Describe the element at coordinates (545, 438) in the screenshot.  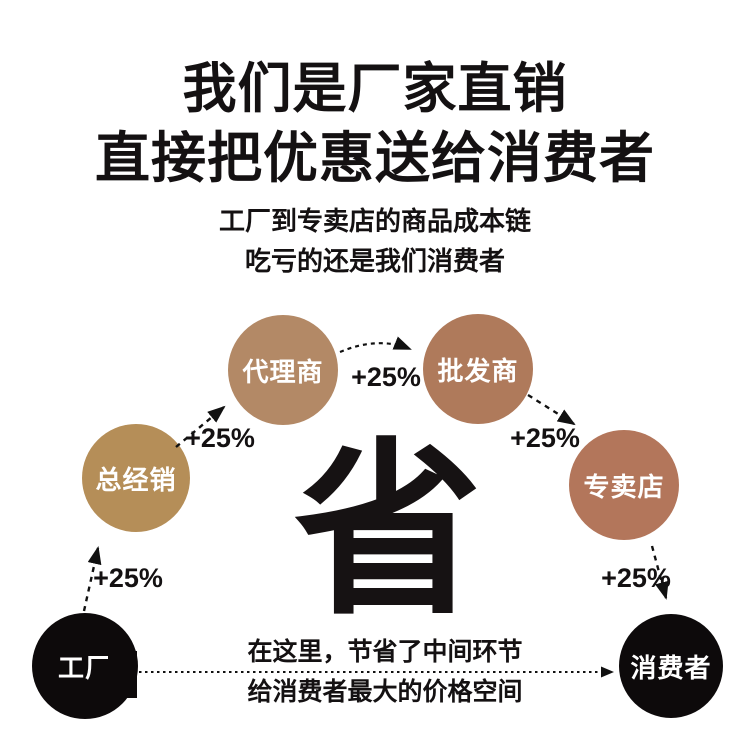
I see `increment-label-wholesaler-store: +25%` at that location.